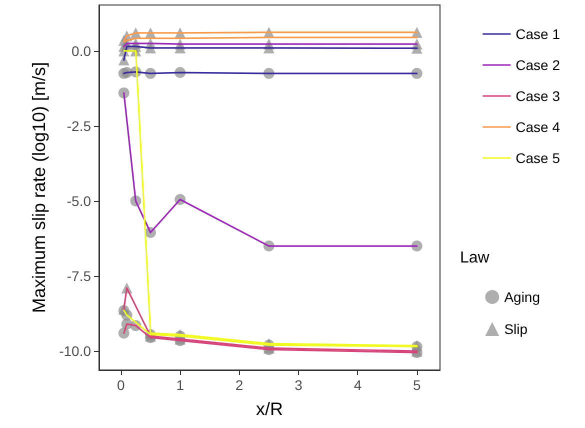  I want to click on legend-label: Case 2, so click(538, 65).